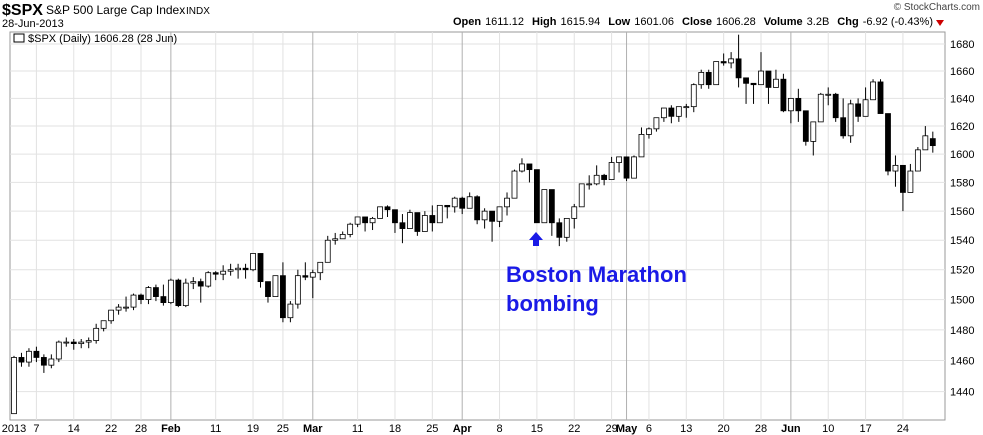  What do you see at coordinates (463, 429) in the screenshot?
I see `x-tick-label: Apr` at bounding box center [463, 429].